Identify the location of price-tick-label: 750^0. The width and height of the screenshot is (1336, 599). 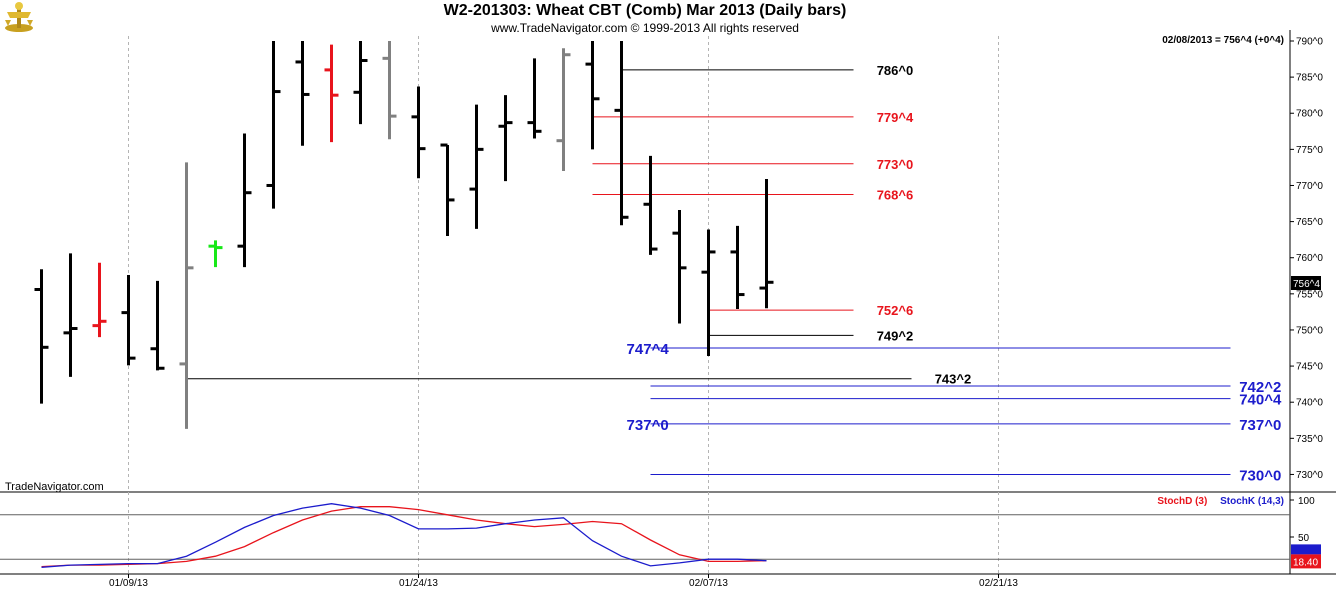
(1309, 330).